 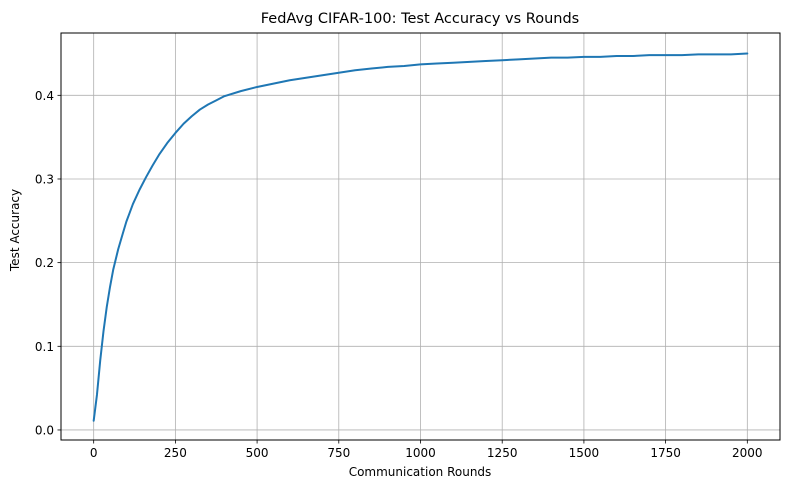 I want to click on y-axis-label: Test Accuracy, so click(x=15, y=230).